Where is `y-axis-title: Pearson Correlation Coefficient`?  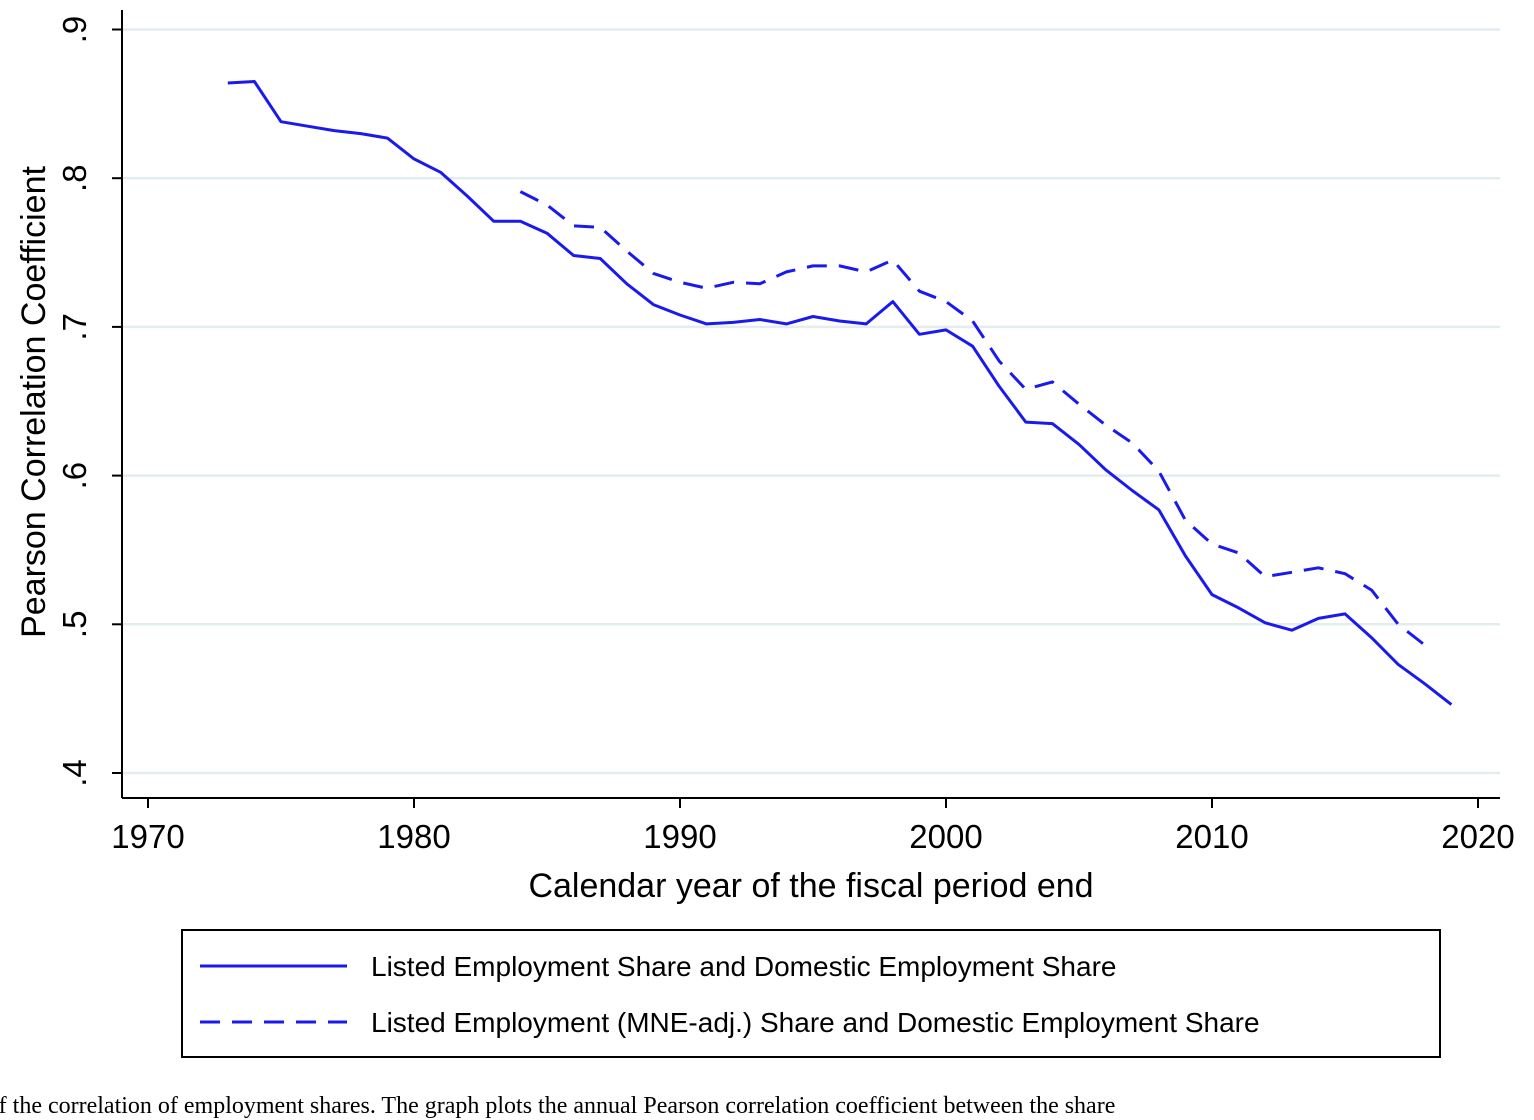 y-axis-title: Pearson Correlation Coefficient is located at coordinates (34, 402).